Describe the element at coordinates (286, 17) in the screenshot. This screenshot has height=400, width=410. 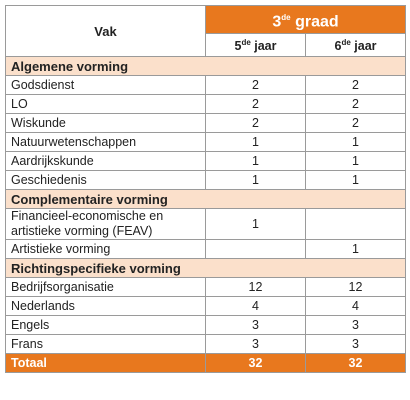
I see `grade-sup: de` at that location.